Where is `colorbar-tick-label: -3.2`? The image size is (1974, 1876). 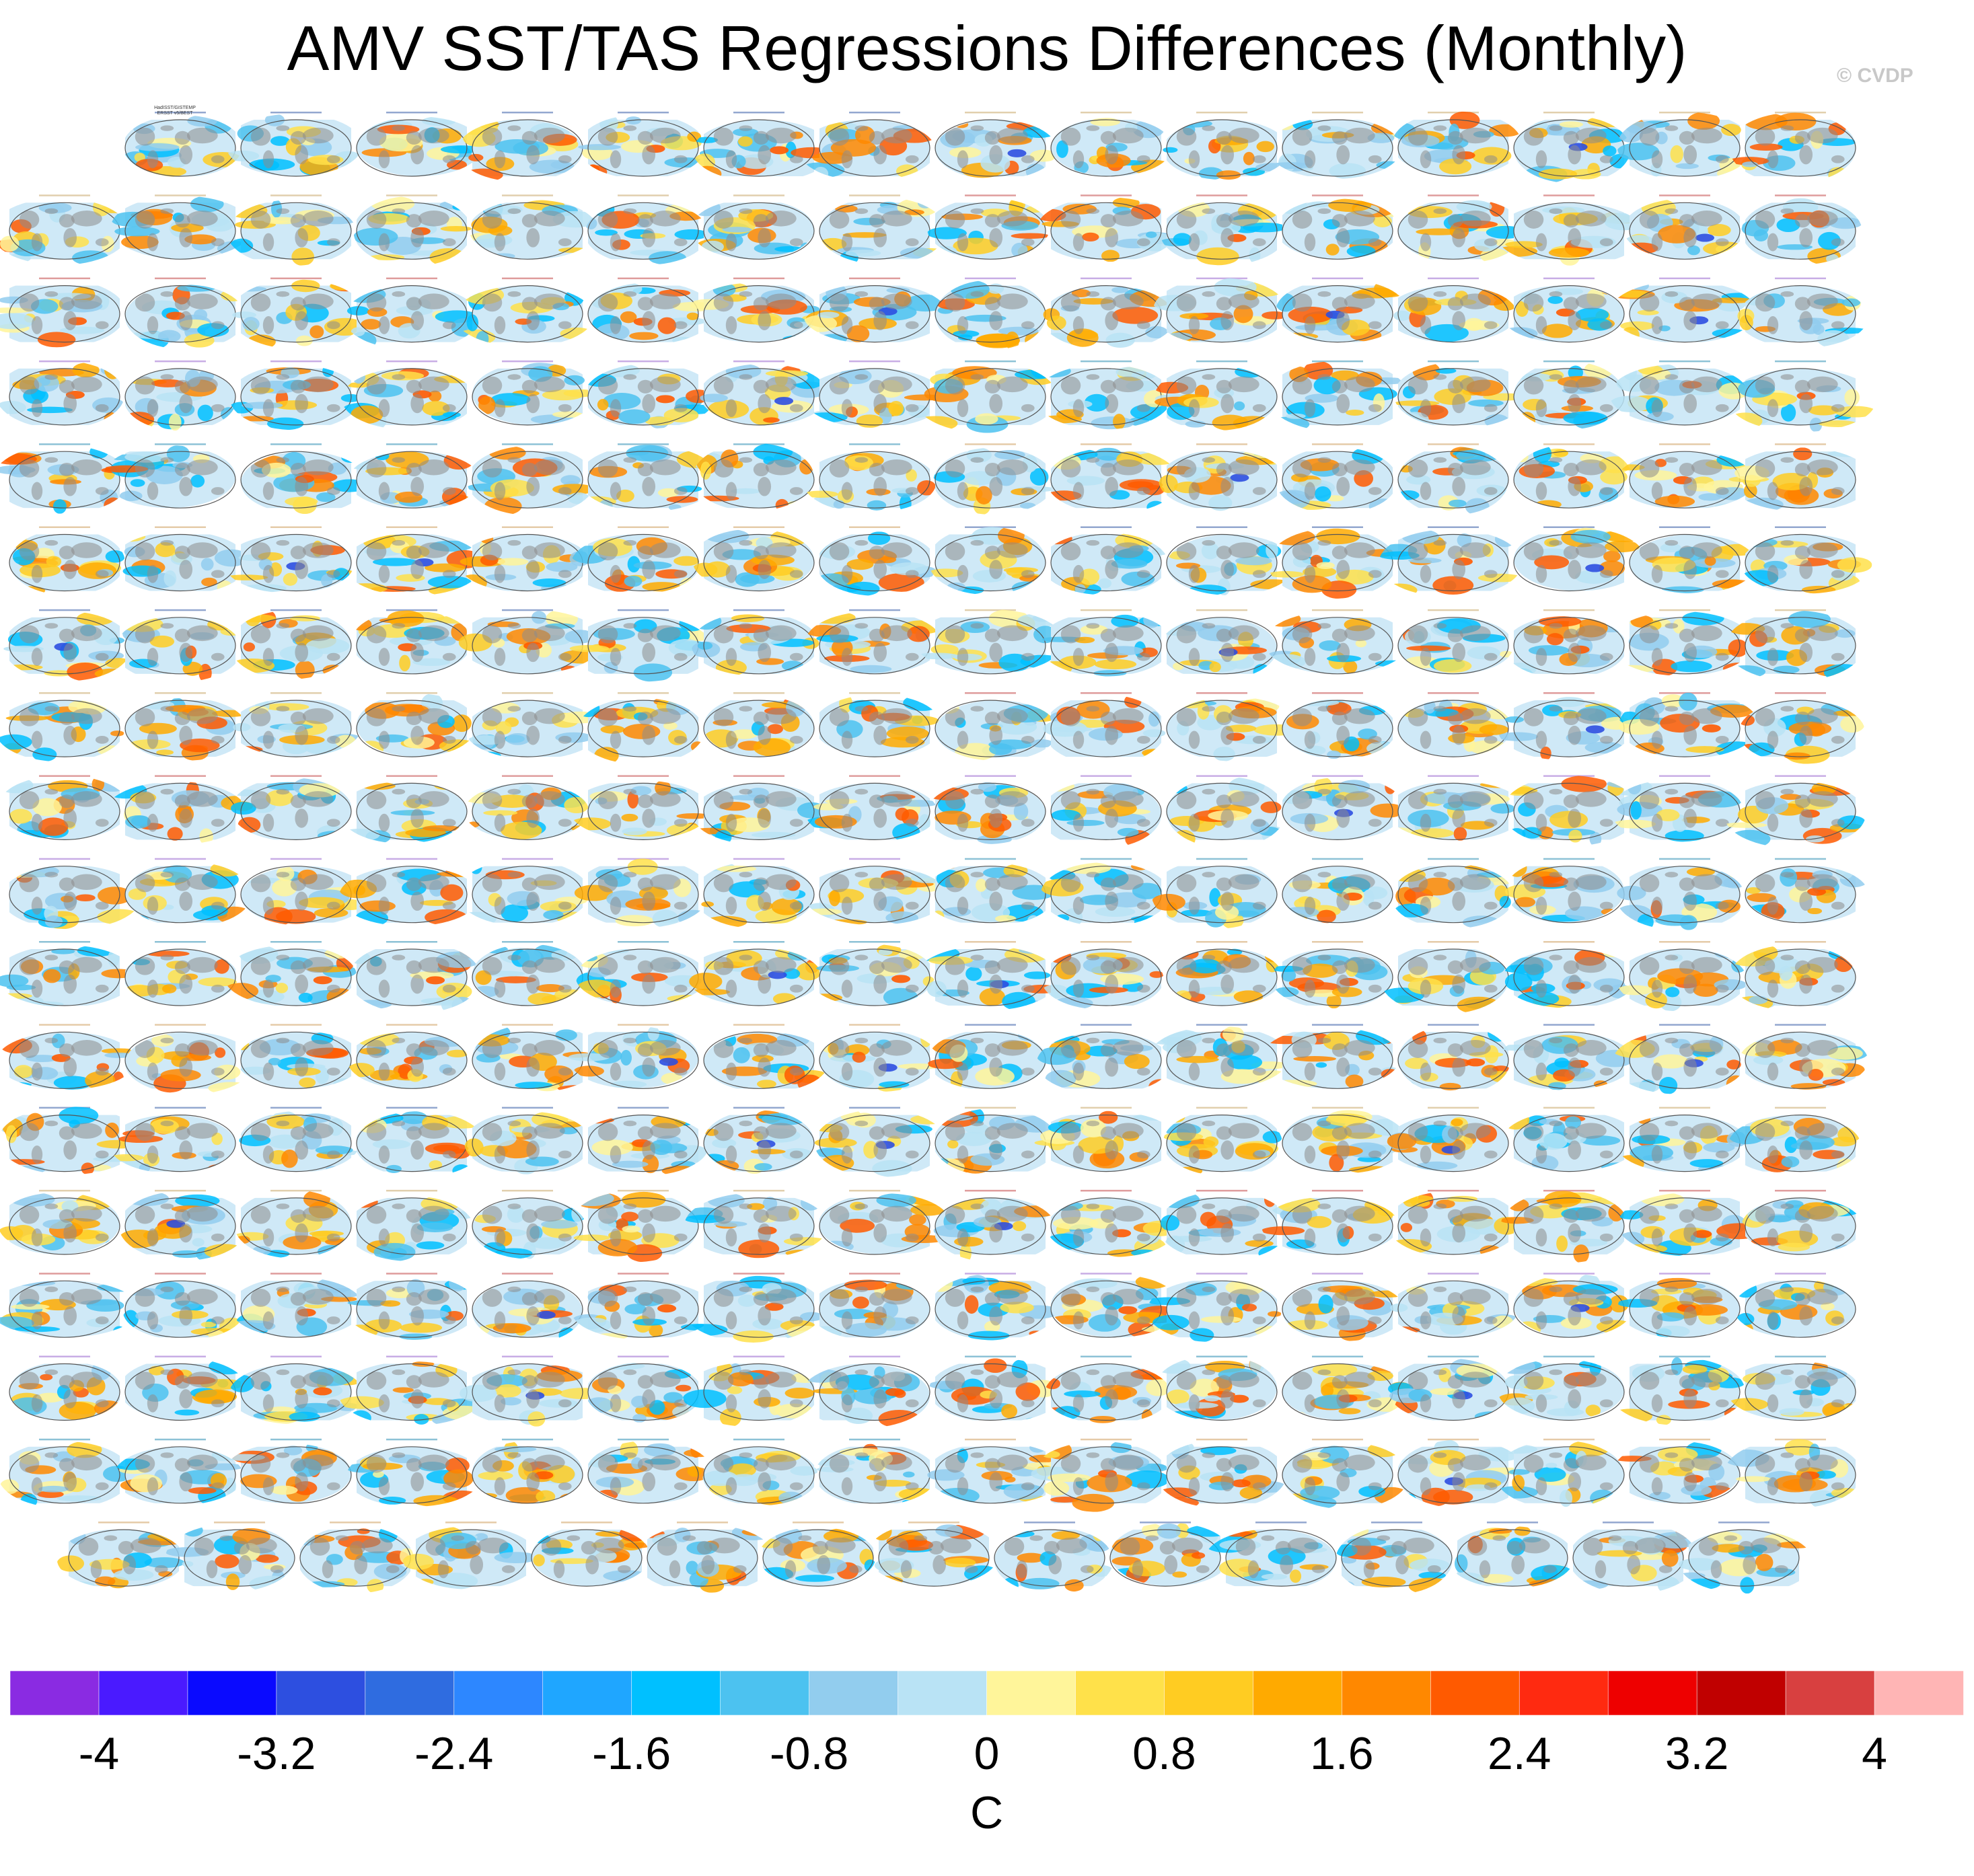
colorbar-tick-label: -3.2 is located at coordinates (277, 1753).